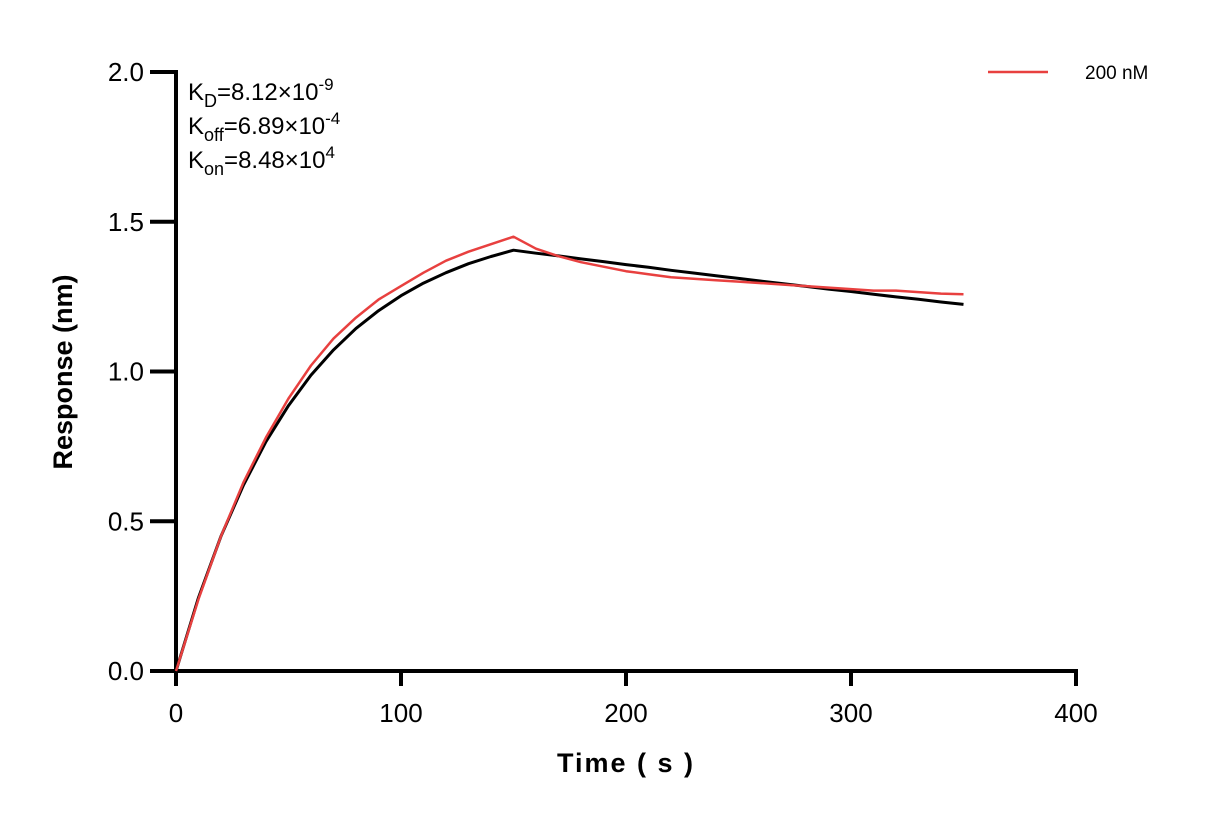 This screenshot has height=830, width=1212. I want to click on x-tick-label: 300, so click(850, 713).